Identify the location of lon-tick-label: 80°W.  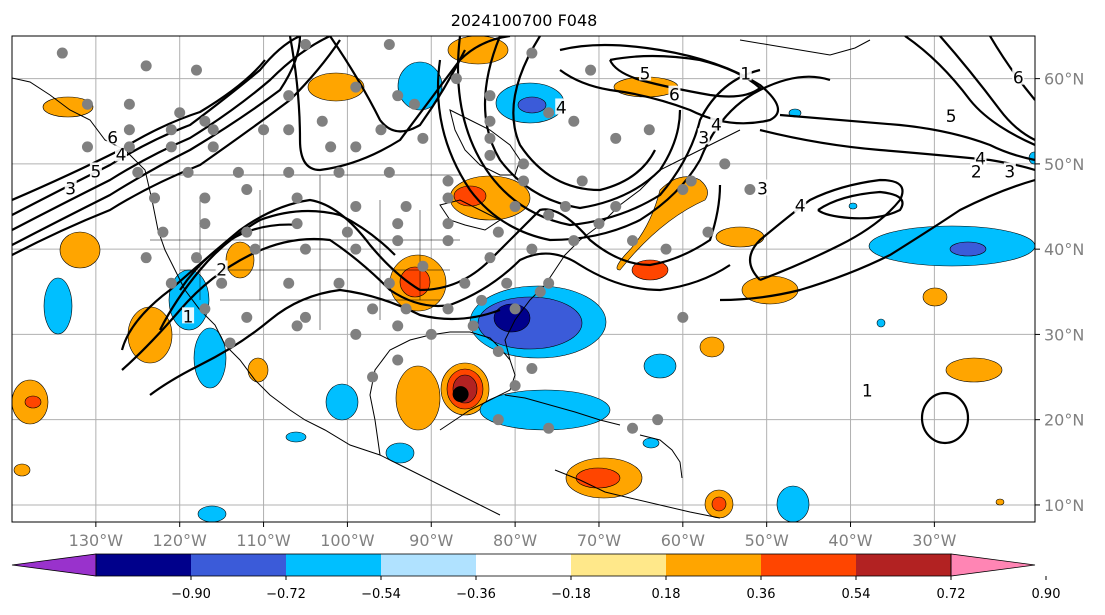
(515, 540).